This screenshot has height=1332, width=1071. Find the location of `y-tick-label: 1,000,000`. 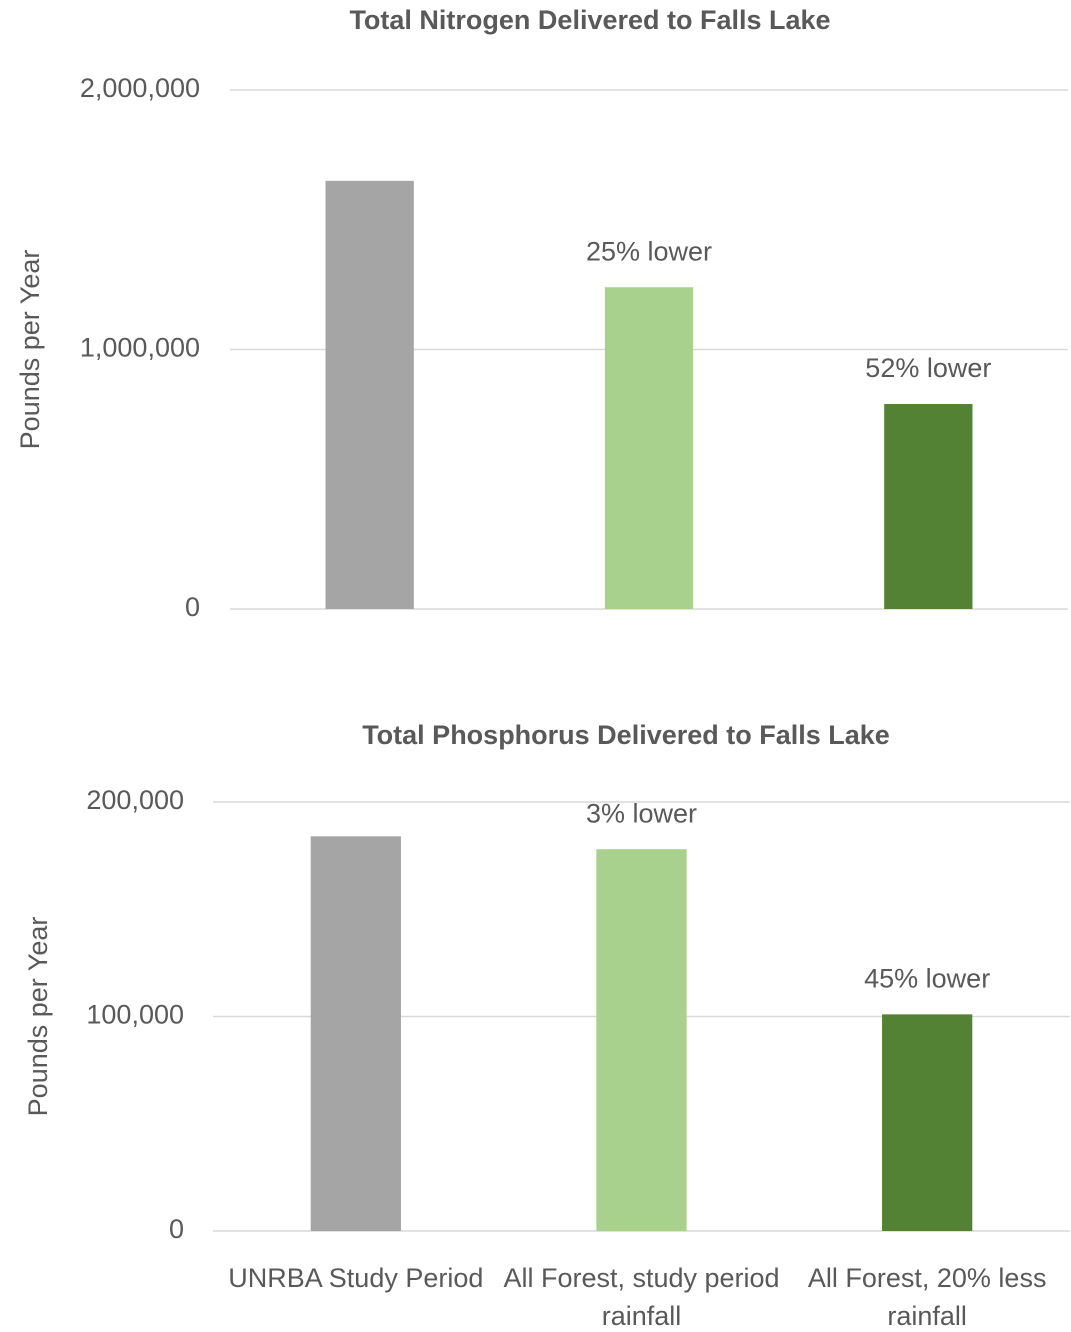

y-tick-label: 1,000,000 is located at coordinates (140, 348).